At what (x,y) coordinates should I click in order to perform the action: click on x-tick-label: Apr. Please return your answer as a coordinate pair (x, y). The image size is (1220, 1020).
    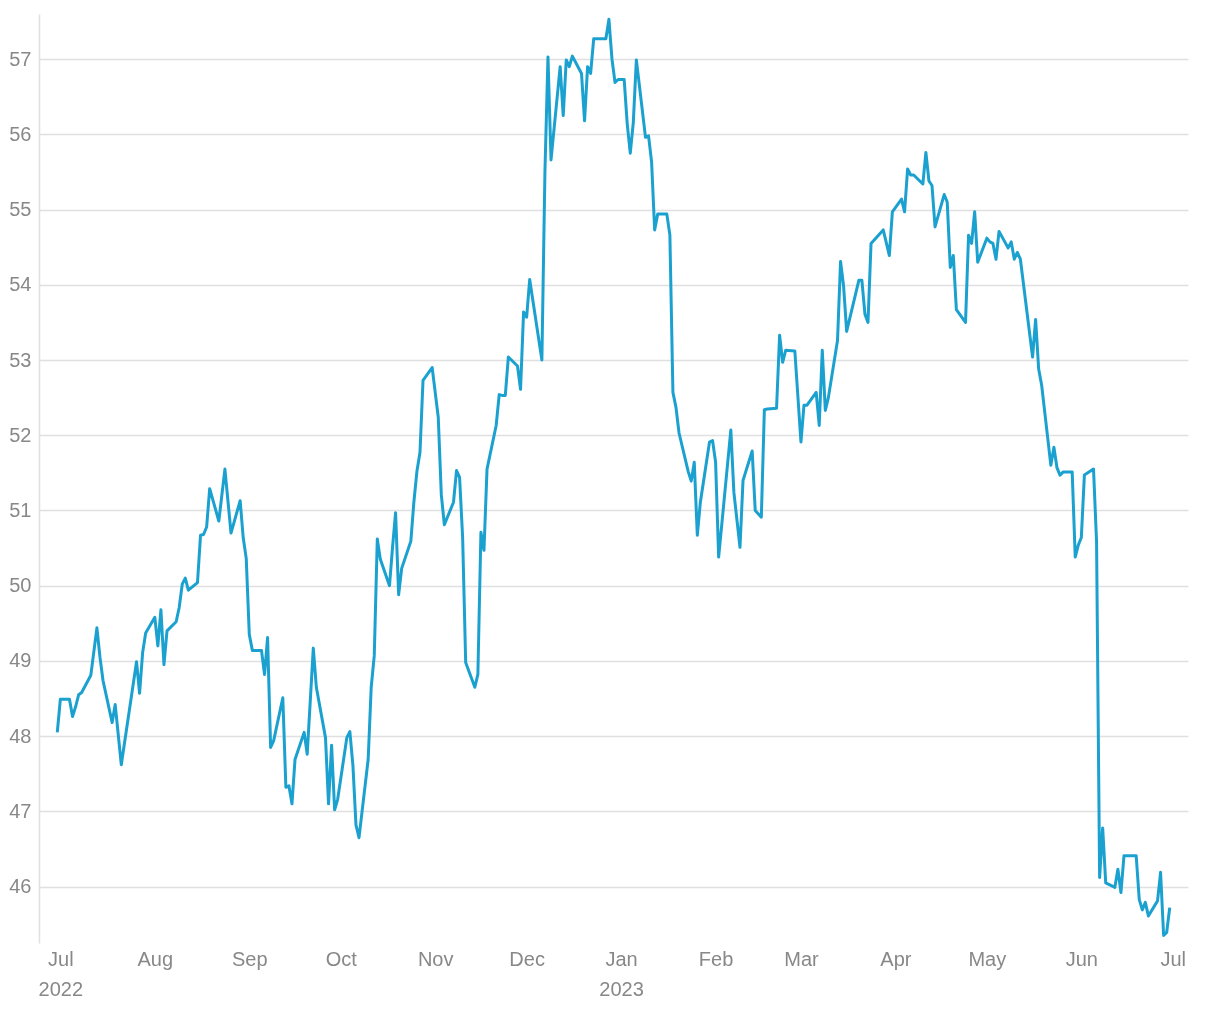
    Looking at the image, I should click on (896, 958).